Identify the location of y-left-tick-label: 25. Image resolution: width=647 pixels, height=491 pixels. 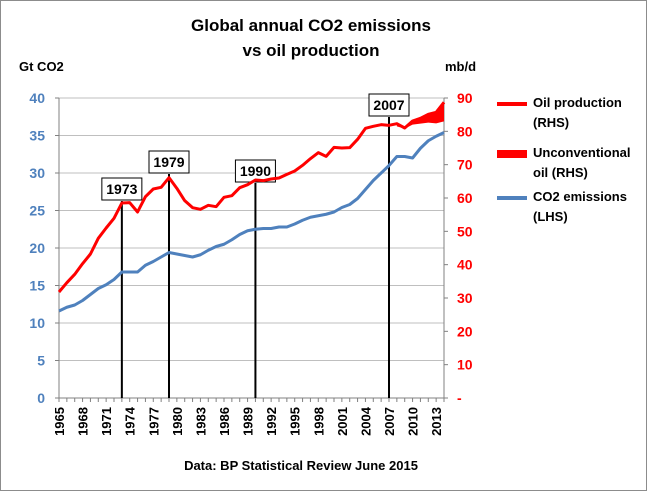
(37, 211).